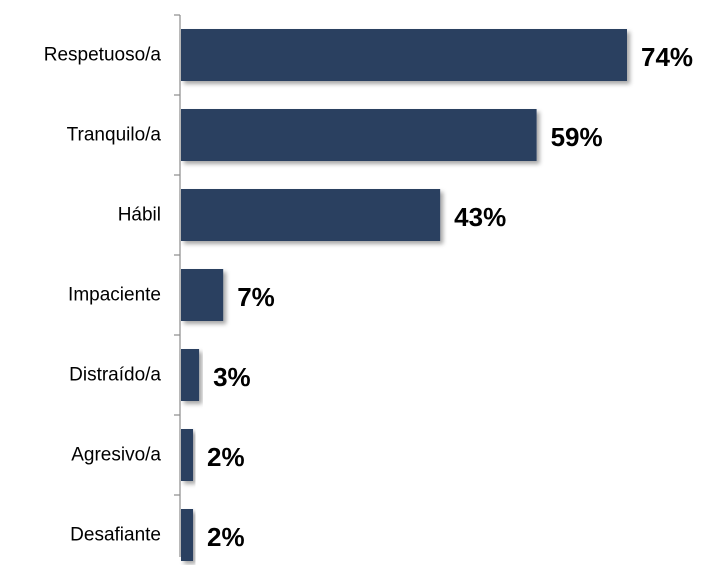 Image resolution: width=704 pixels, height=565 pixels. Describe the element at coordinates (116, 455) in the screenshot. I see `category-label: Agresivo/a` at that location.